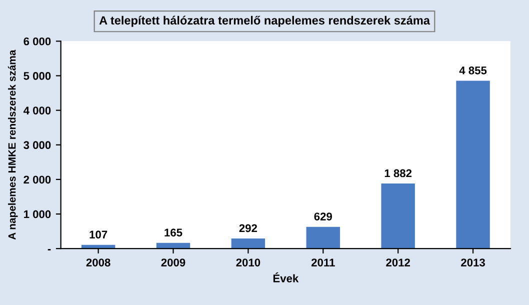  Describe the element at coordinates (13, 145) in the screenshot. I see `y-axis-title: A napelemes HMKE rendszerek száma` at that location.